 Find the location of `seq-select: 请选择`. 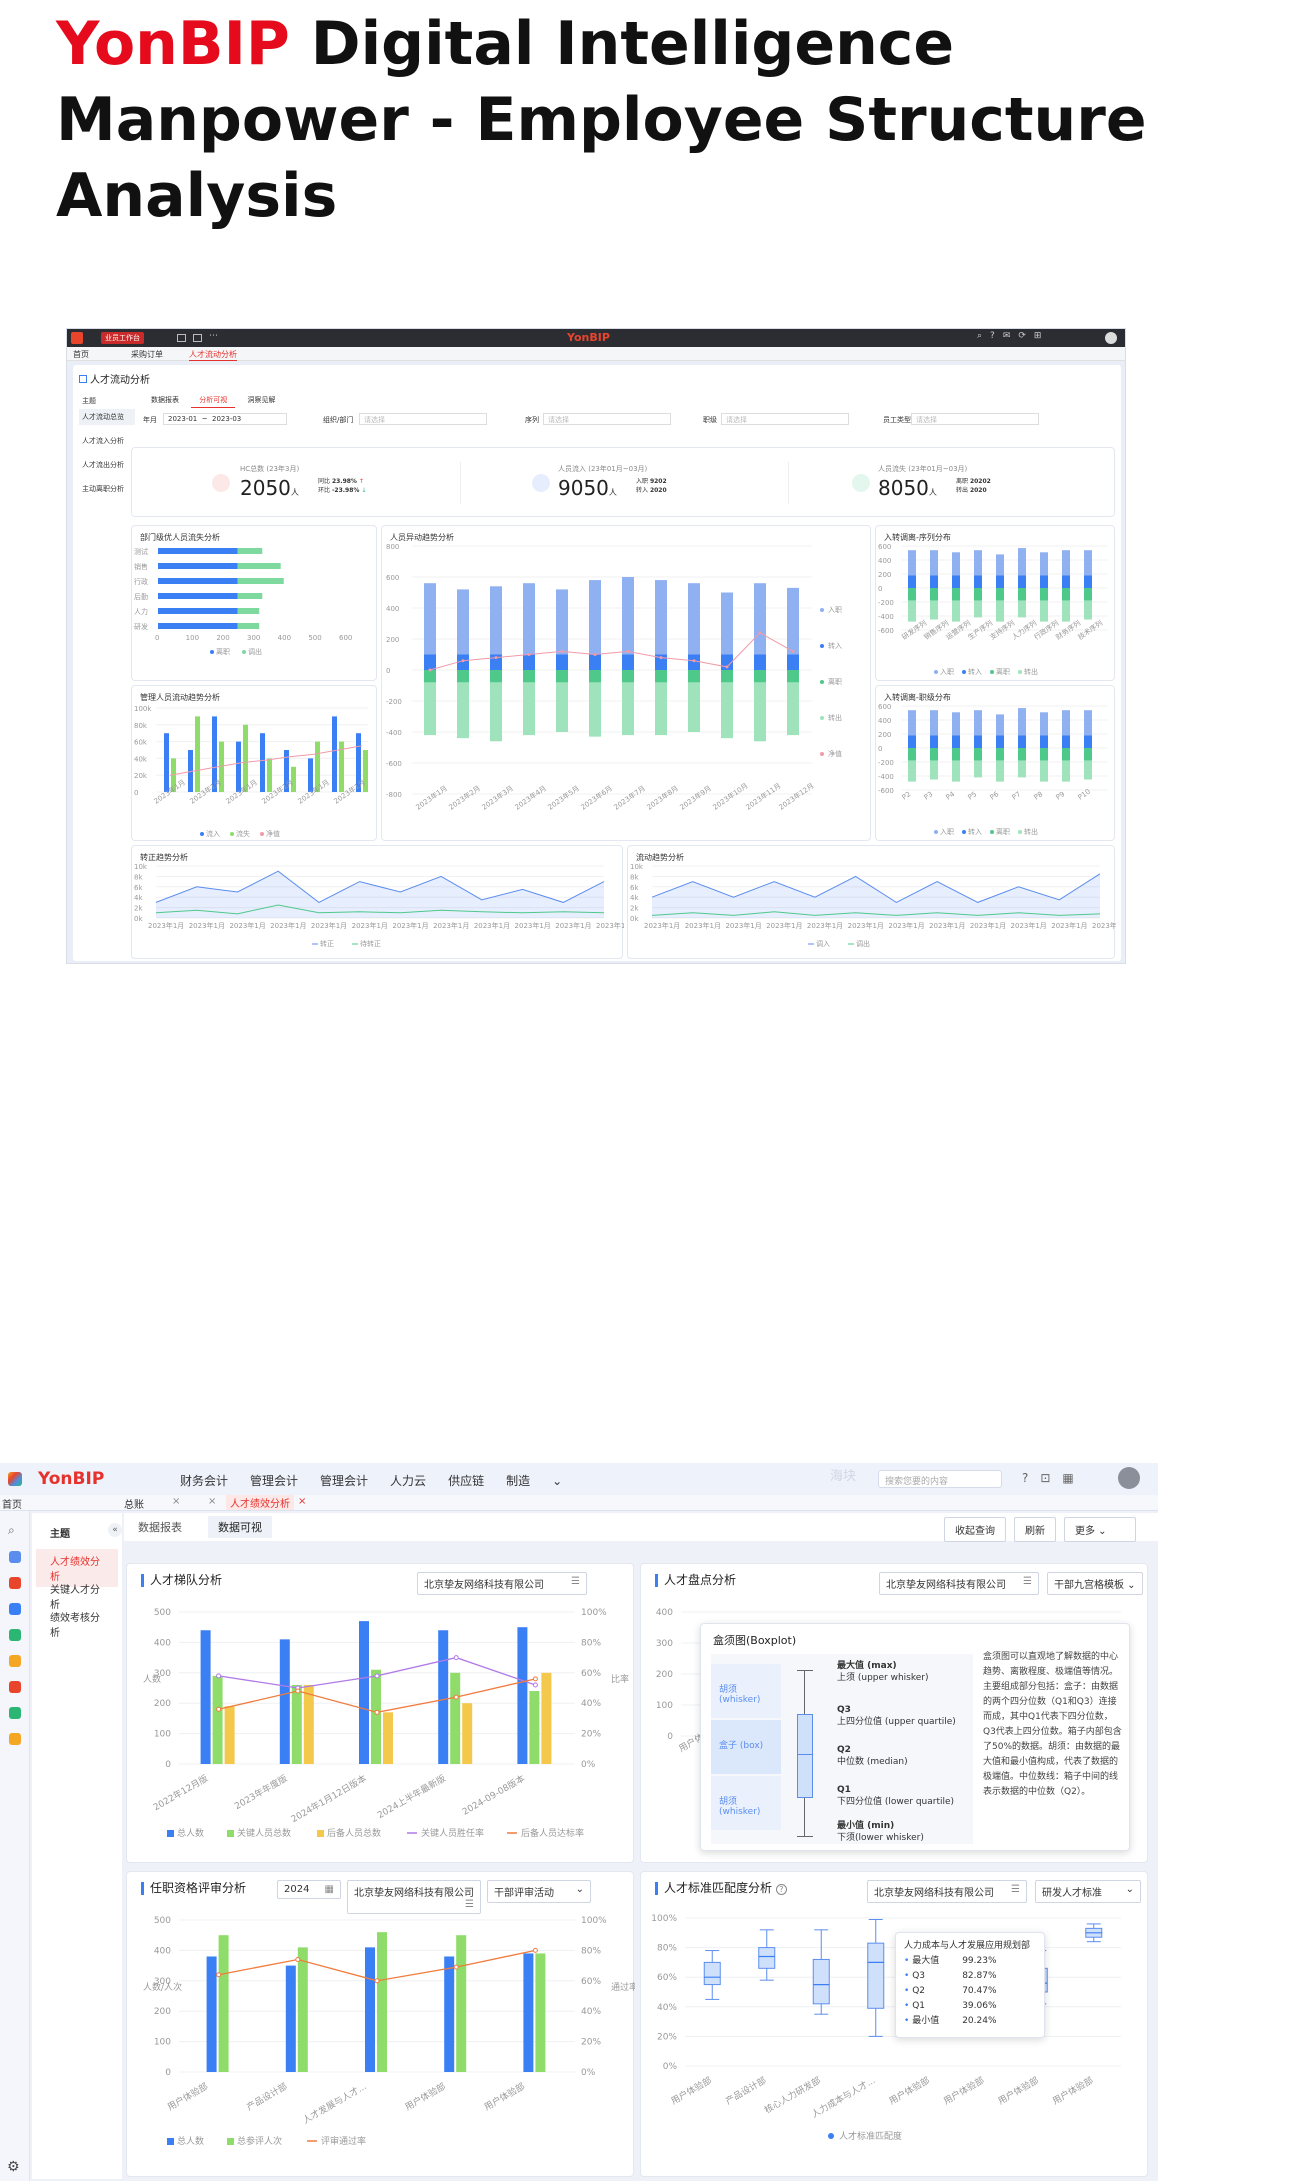

seq-select: 请选择 is located at coordinates (607, 419).